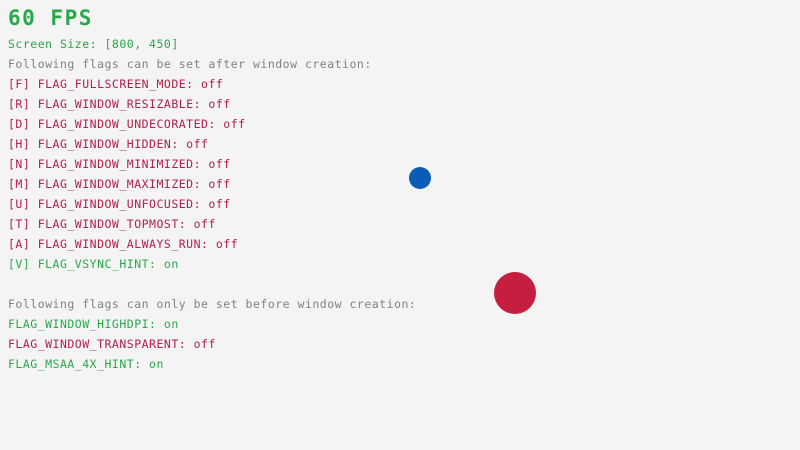 This screenshot has height=450, width=800. Describe the element at coordinates (119, 104) in the screenshot. I see `flag-row-window-resizable: [R] FLAG_WINDOW_RESIZABLE: off` at that location.